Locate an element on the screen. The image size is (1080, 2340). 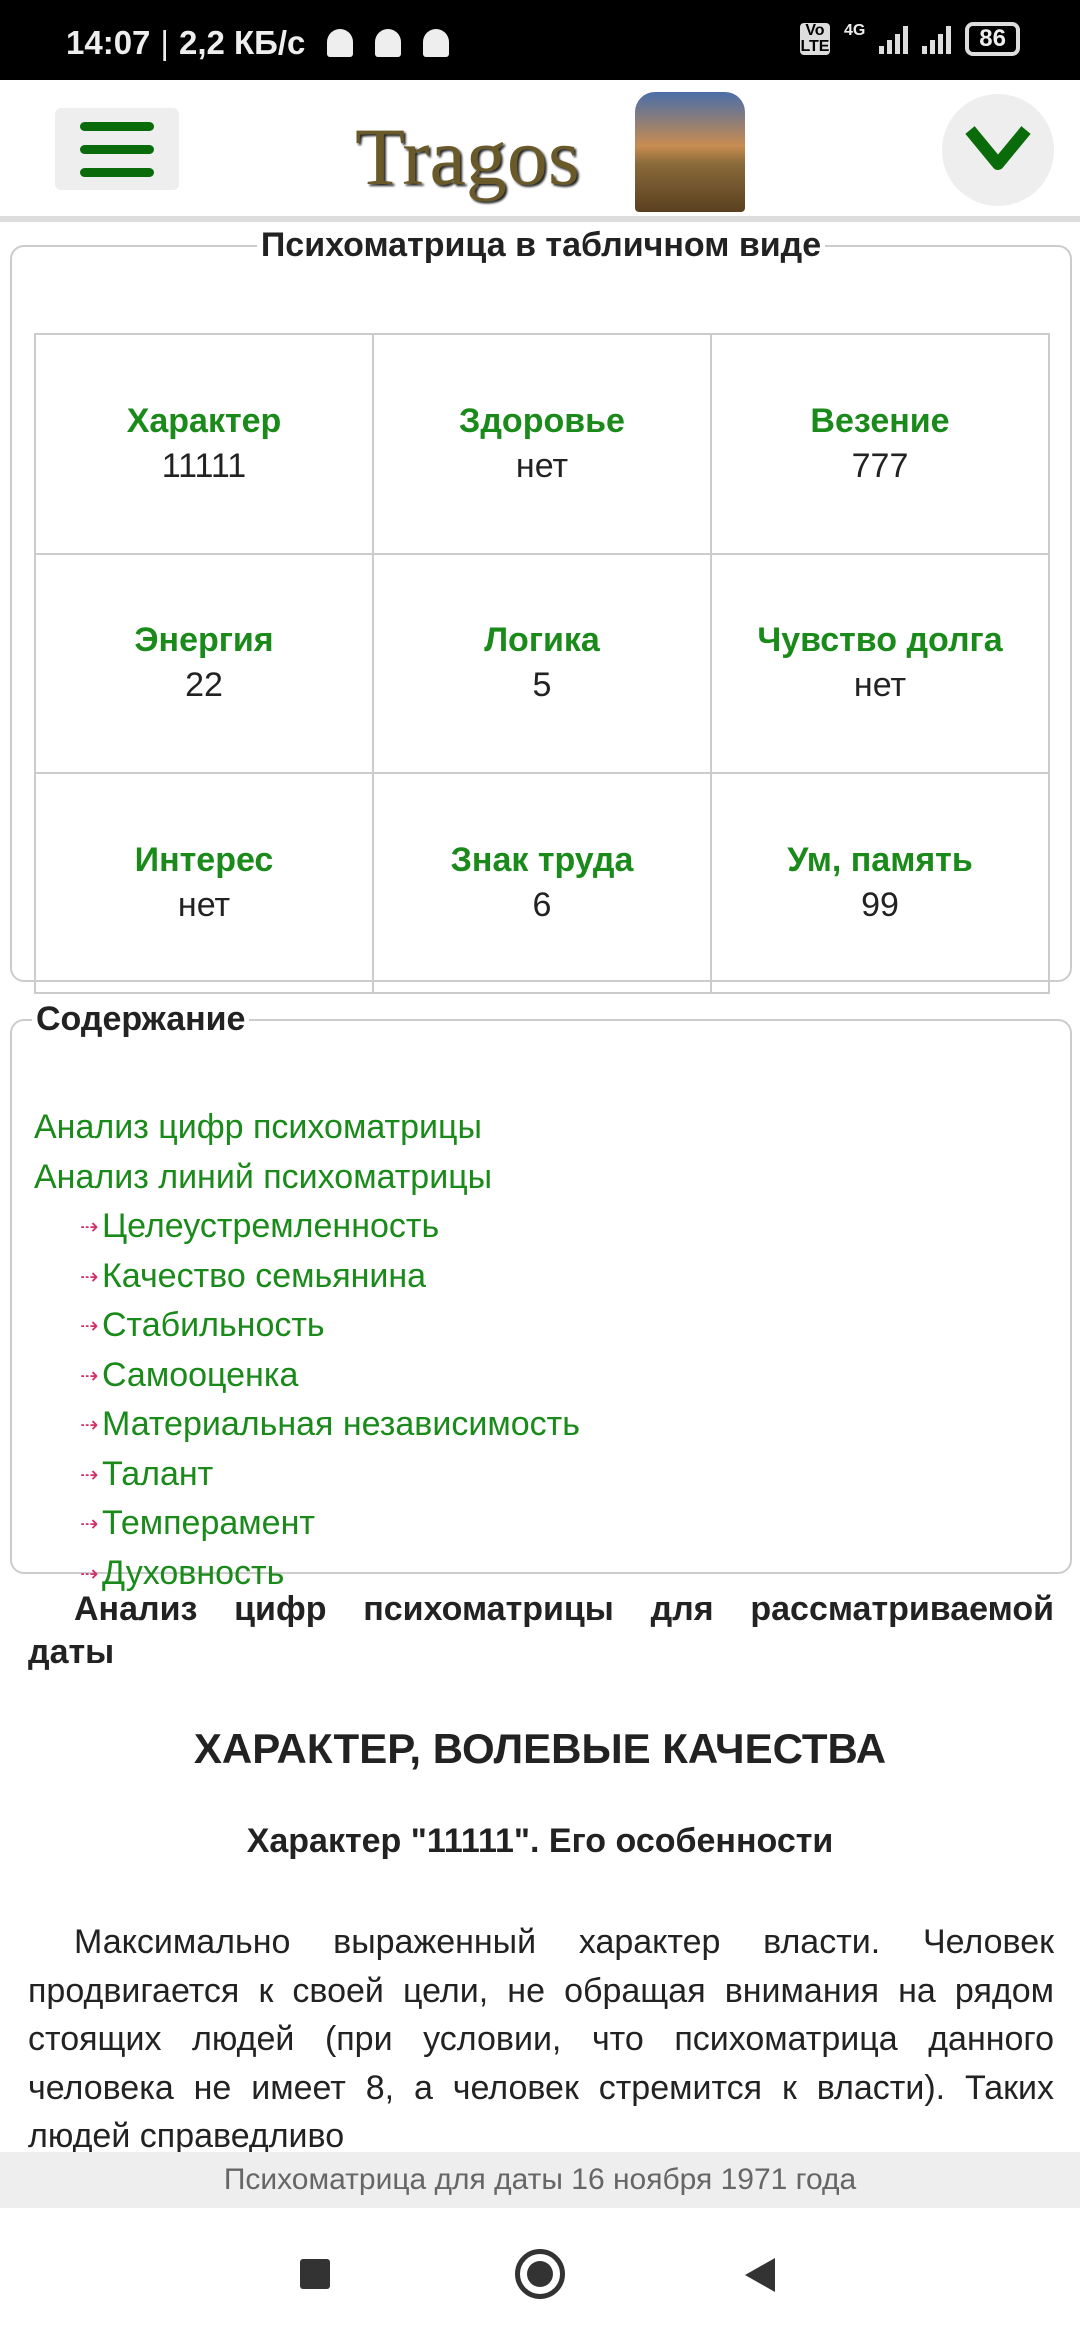
toc-sublink: ⇢ Материальная независимость is located at coordinates (307, 1425).